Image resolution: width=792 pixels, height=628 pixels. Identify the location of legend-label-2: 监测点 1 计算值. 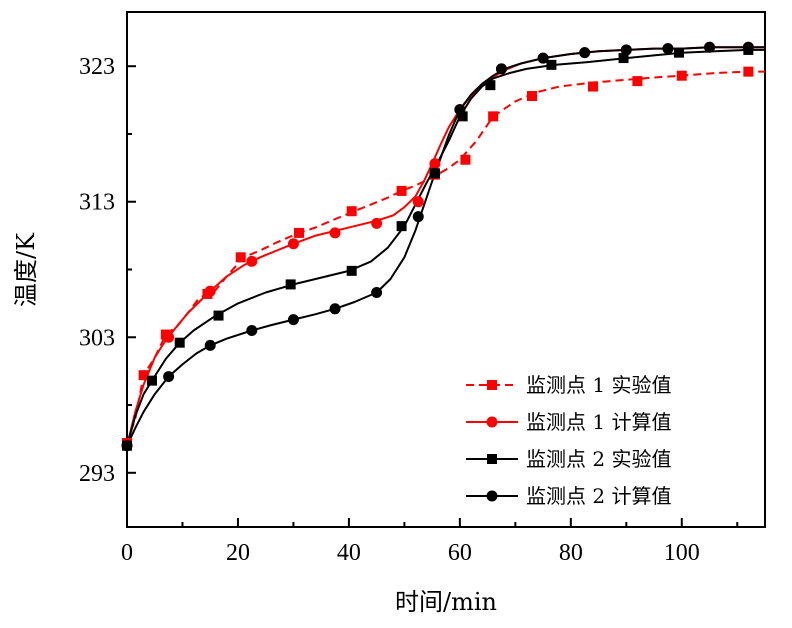
(598, 422).